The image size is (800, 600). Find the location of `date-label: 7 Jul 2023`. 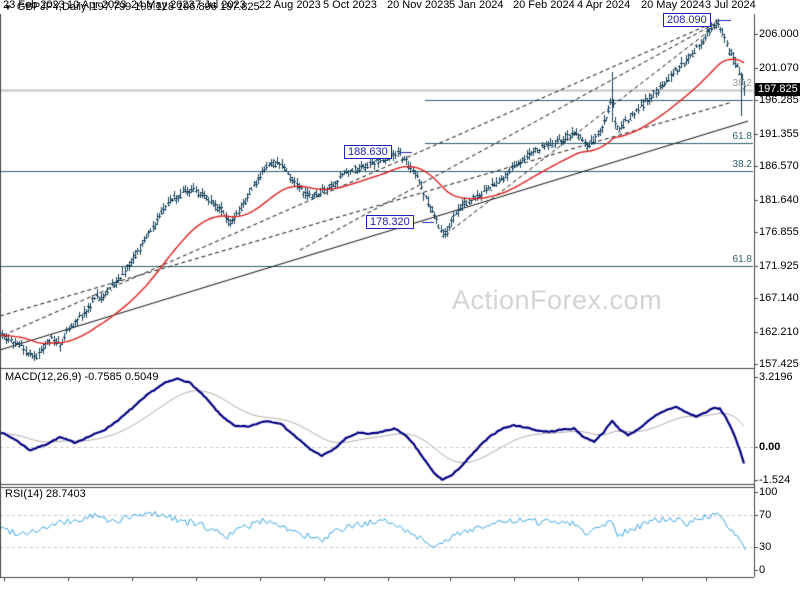

date-label: 7 Jul 2023 is located at coordinates (220, 5).